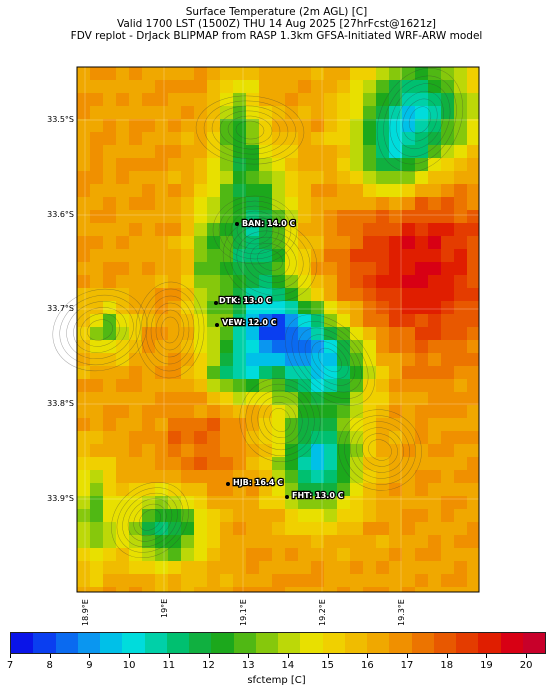  What do you see at coordinates (60, 403) in the screenshot?
I see `lat-label: 33.8°S` at bounding box center [60, 403].